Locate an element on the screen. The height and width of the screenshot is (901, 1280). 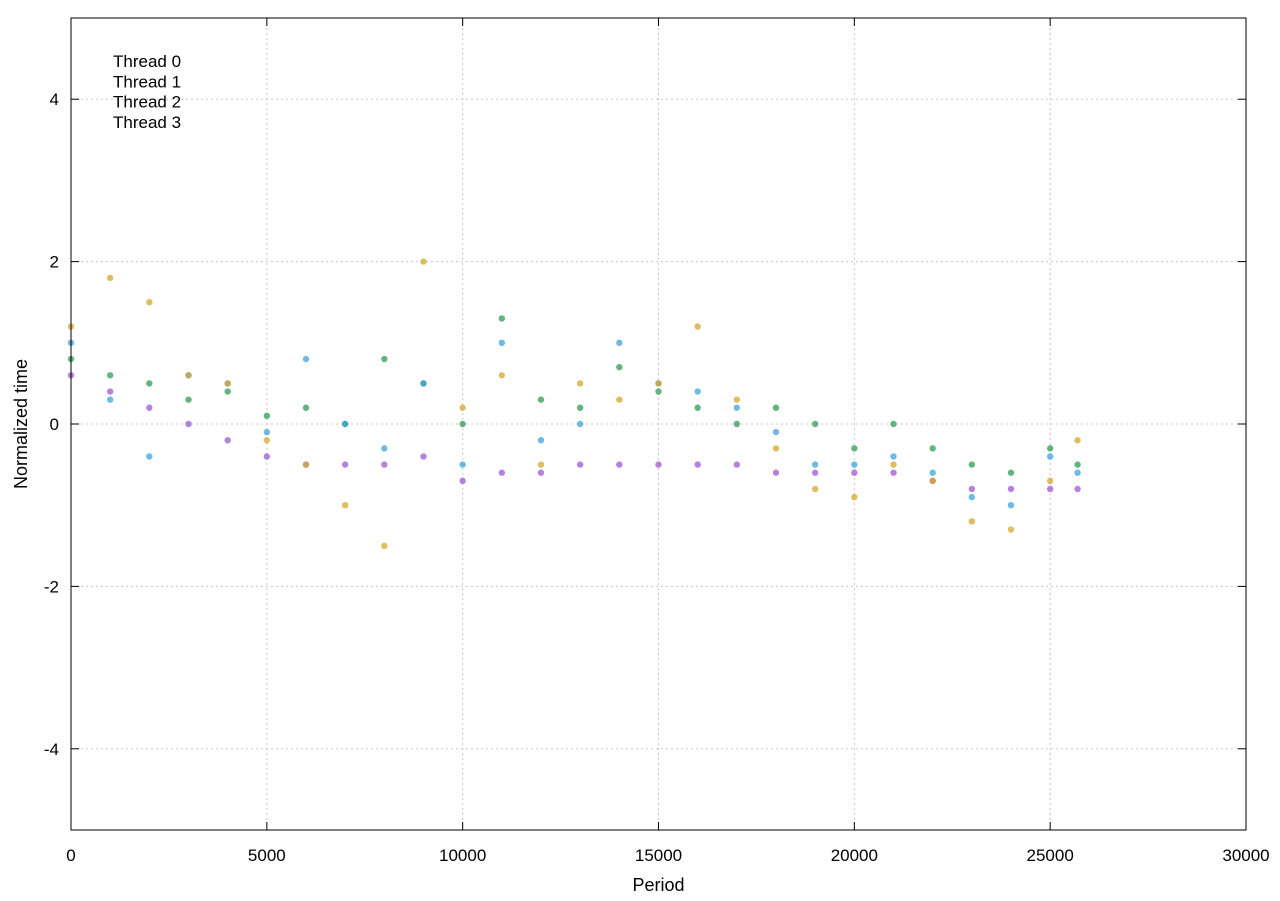
x-tick-label: 20000 is located at coordinates (854, 855).